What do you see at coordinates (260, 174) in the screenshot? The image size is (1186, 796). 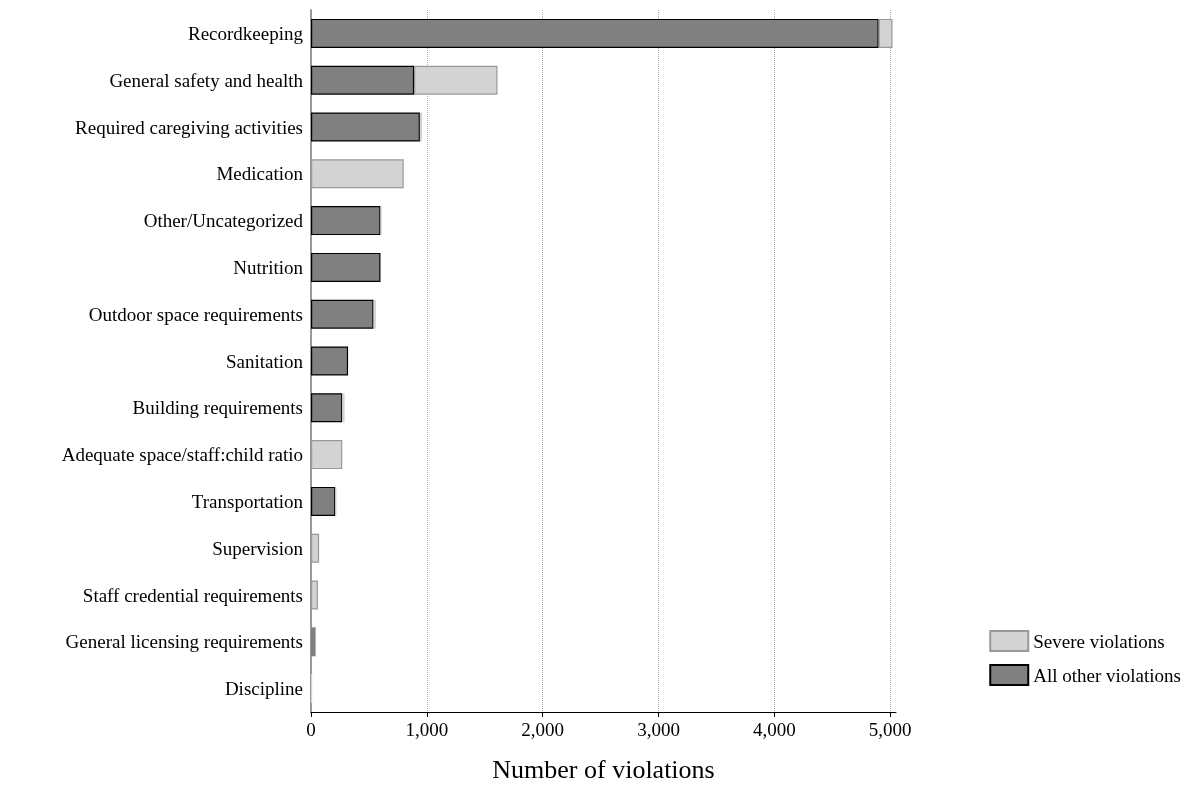 I see `y-tick-label: Medication` at bounding box center [260, 174].